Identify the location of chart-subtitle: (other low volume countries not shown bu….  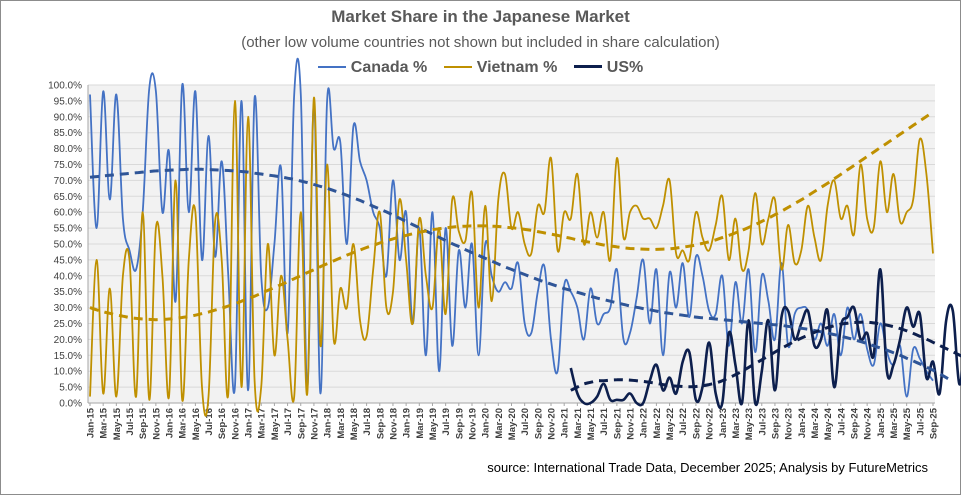
(480, 42).